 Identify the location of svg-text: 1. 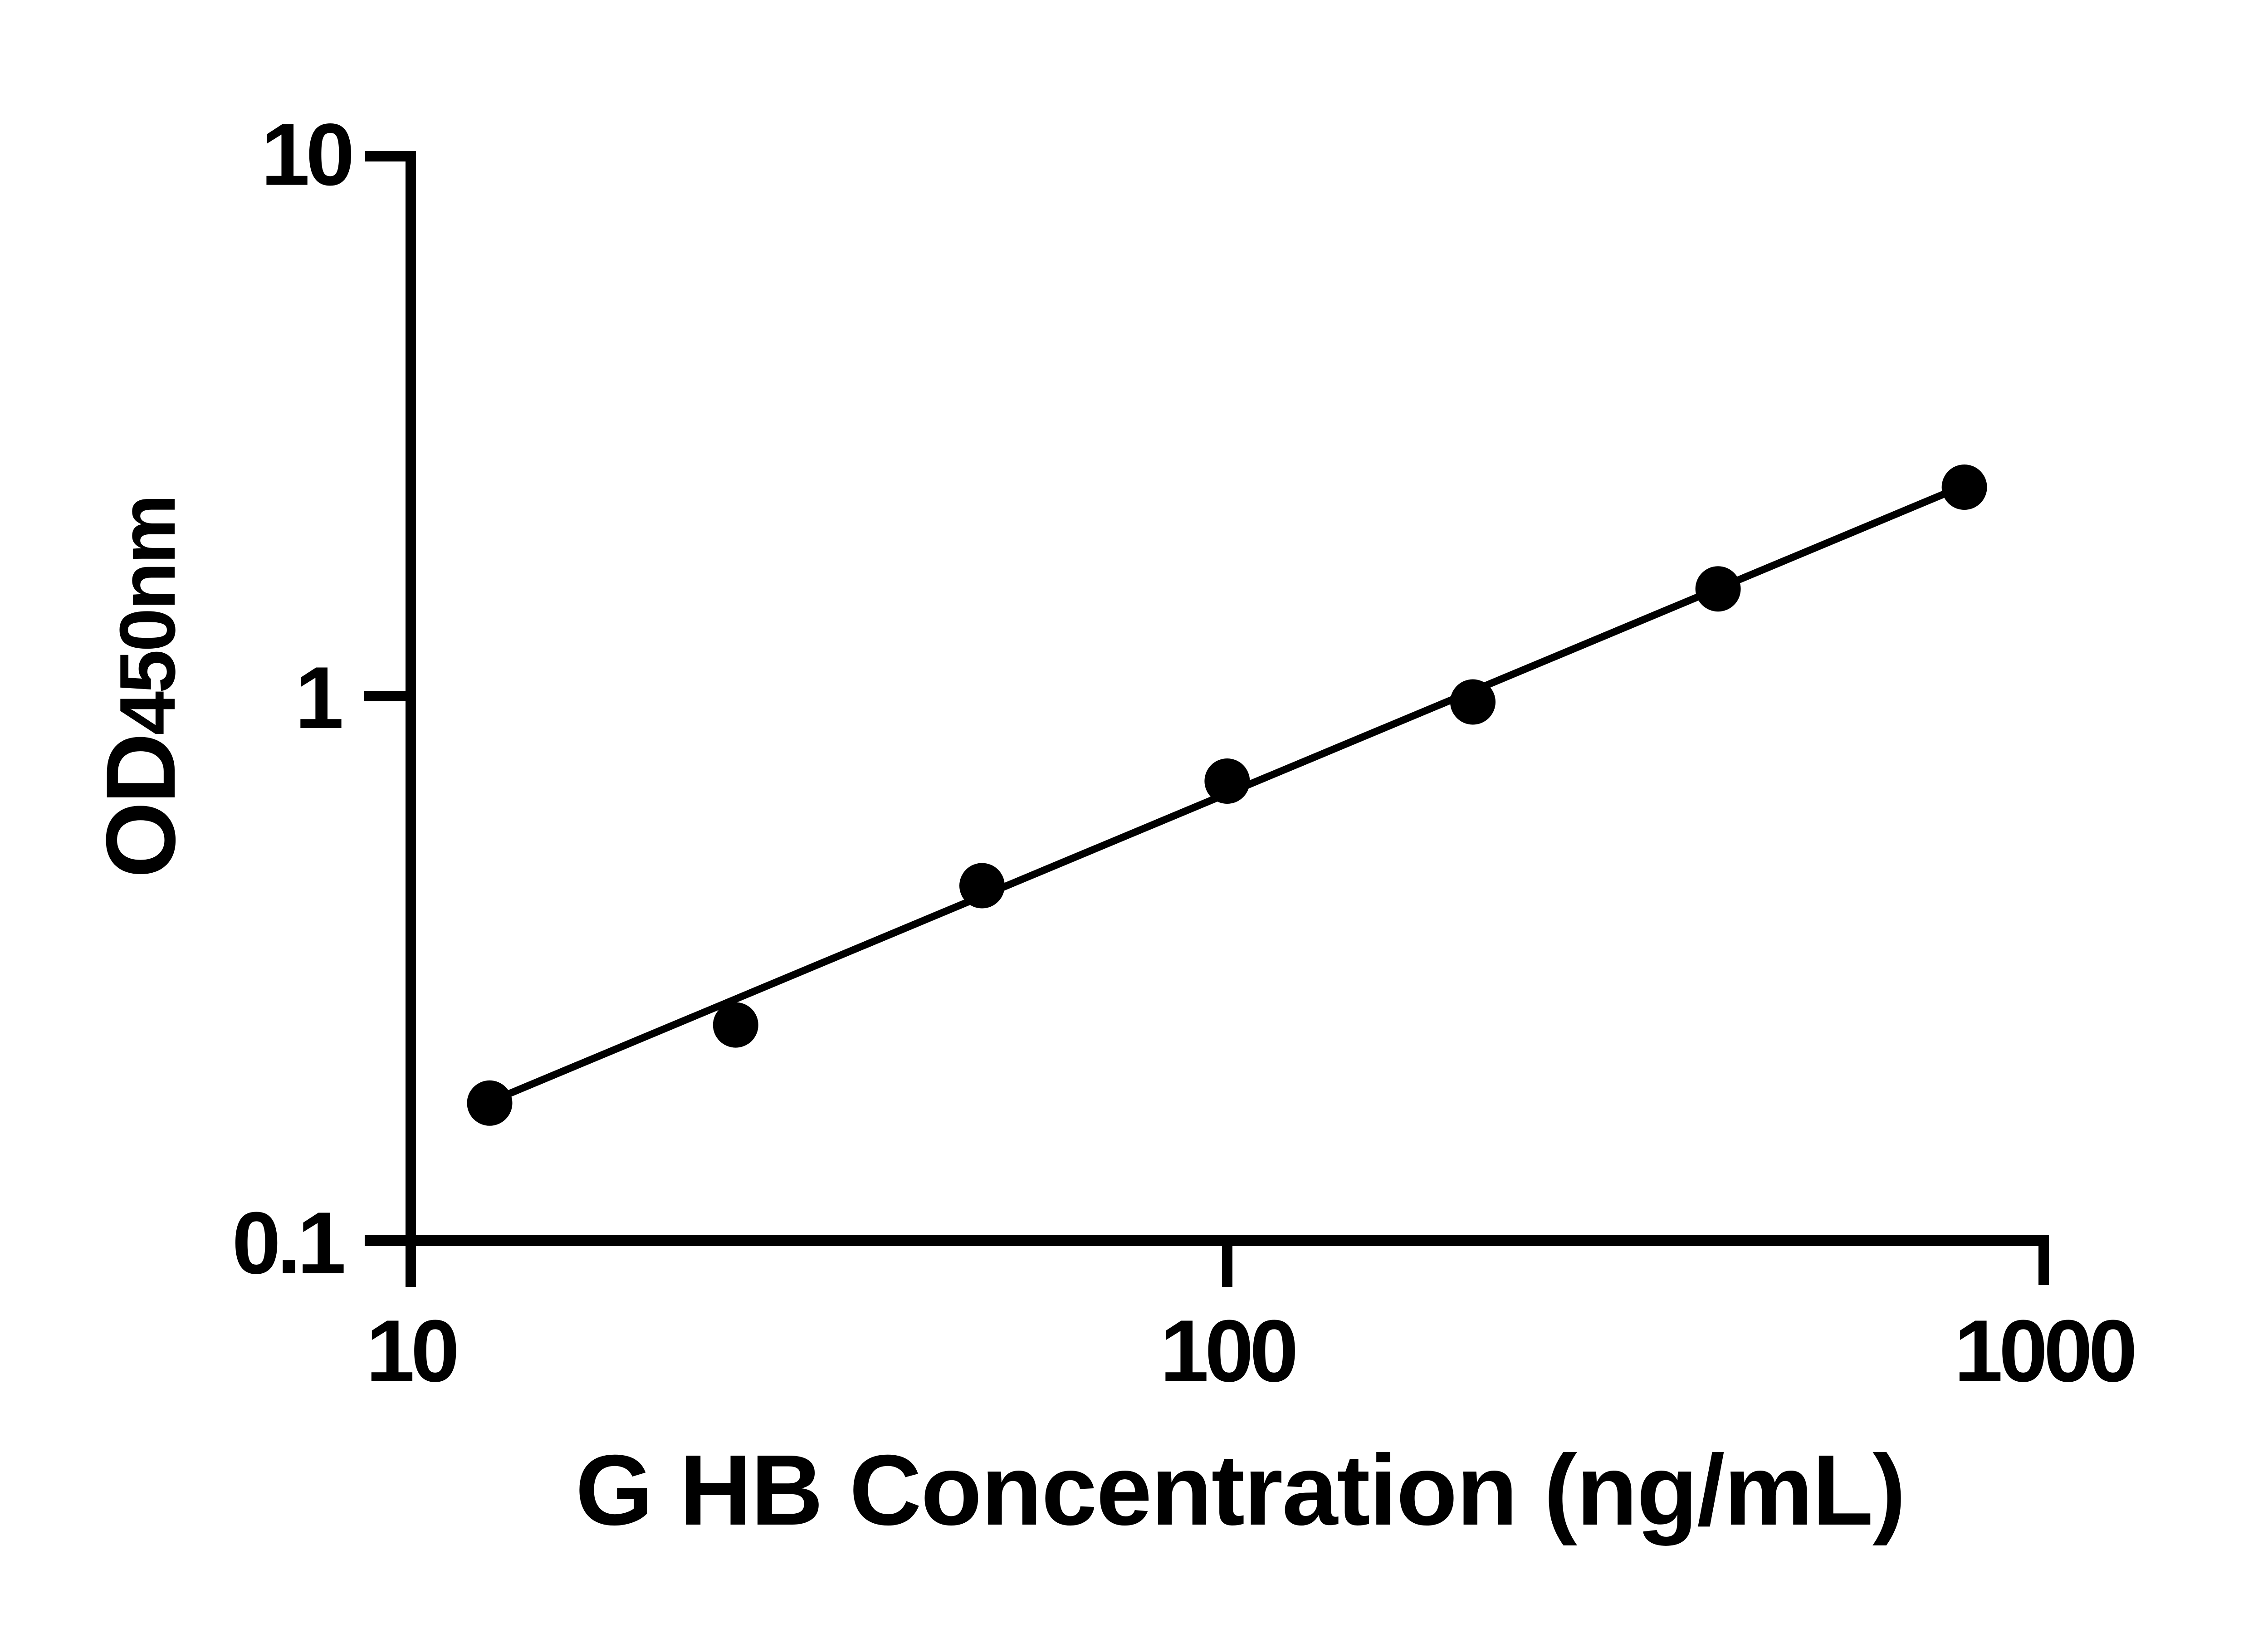
(318, 698).